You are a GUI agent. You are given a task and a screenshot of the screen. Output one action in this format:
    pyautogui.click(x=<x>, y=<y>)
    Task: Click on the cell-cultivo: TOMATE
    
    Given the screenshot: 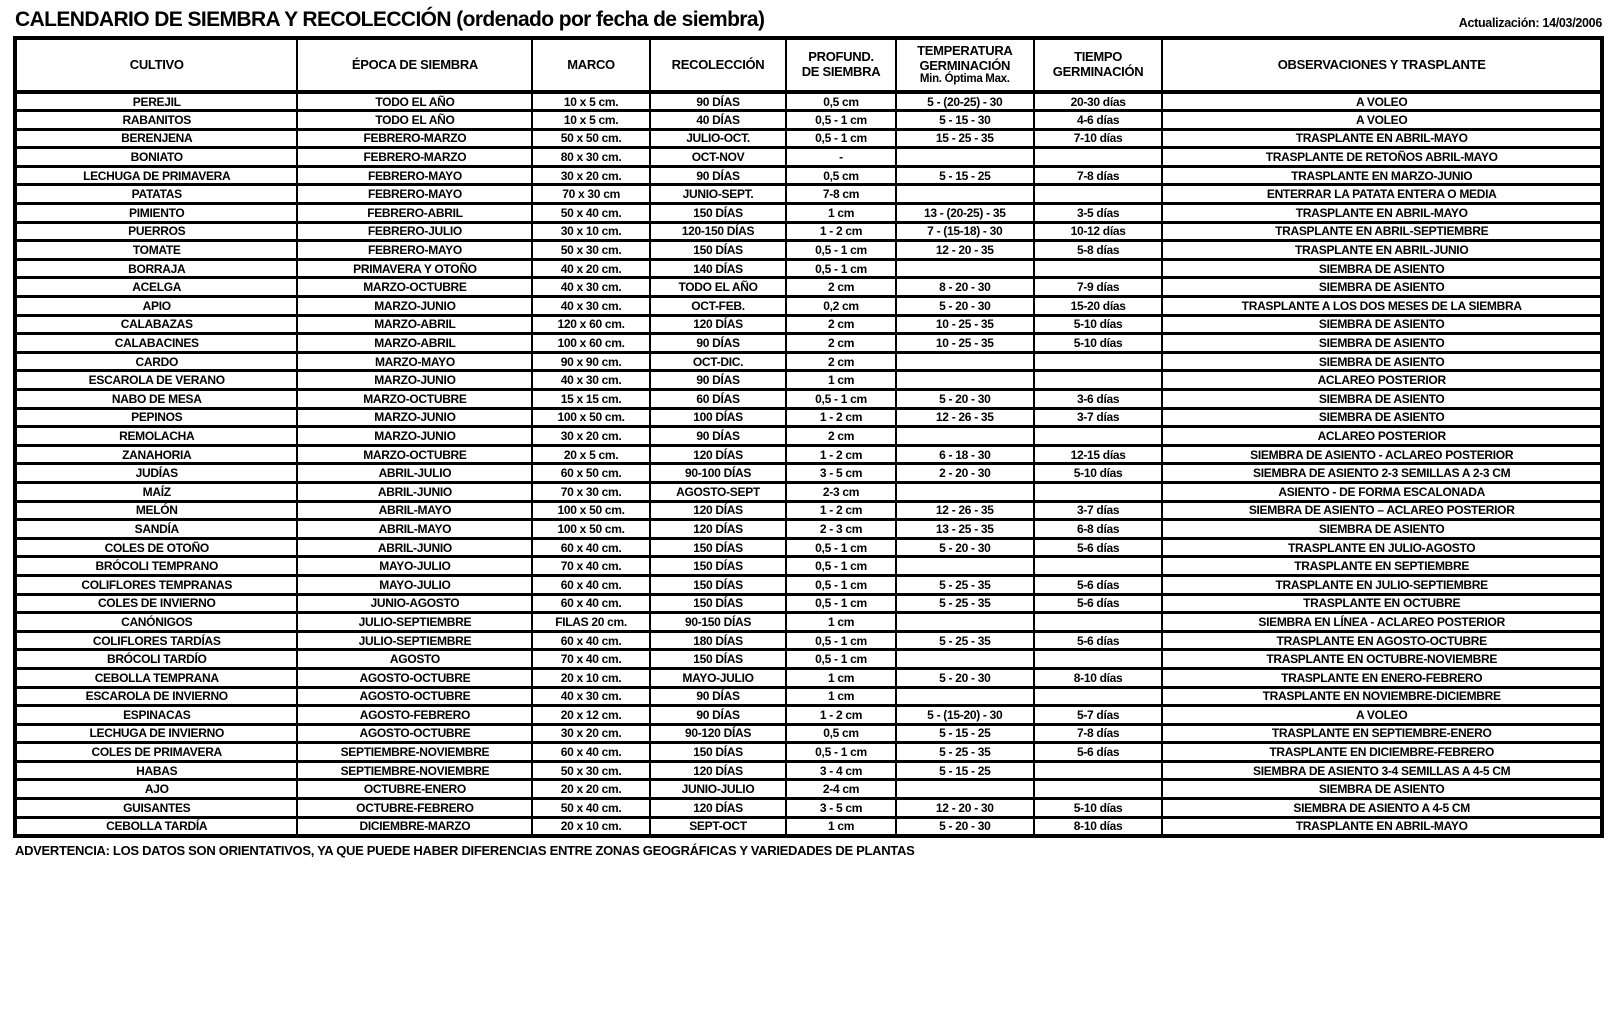 What is the action you would take?
    pyautogui.click(x=156, y=250)
    